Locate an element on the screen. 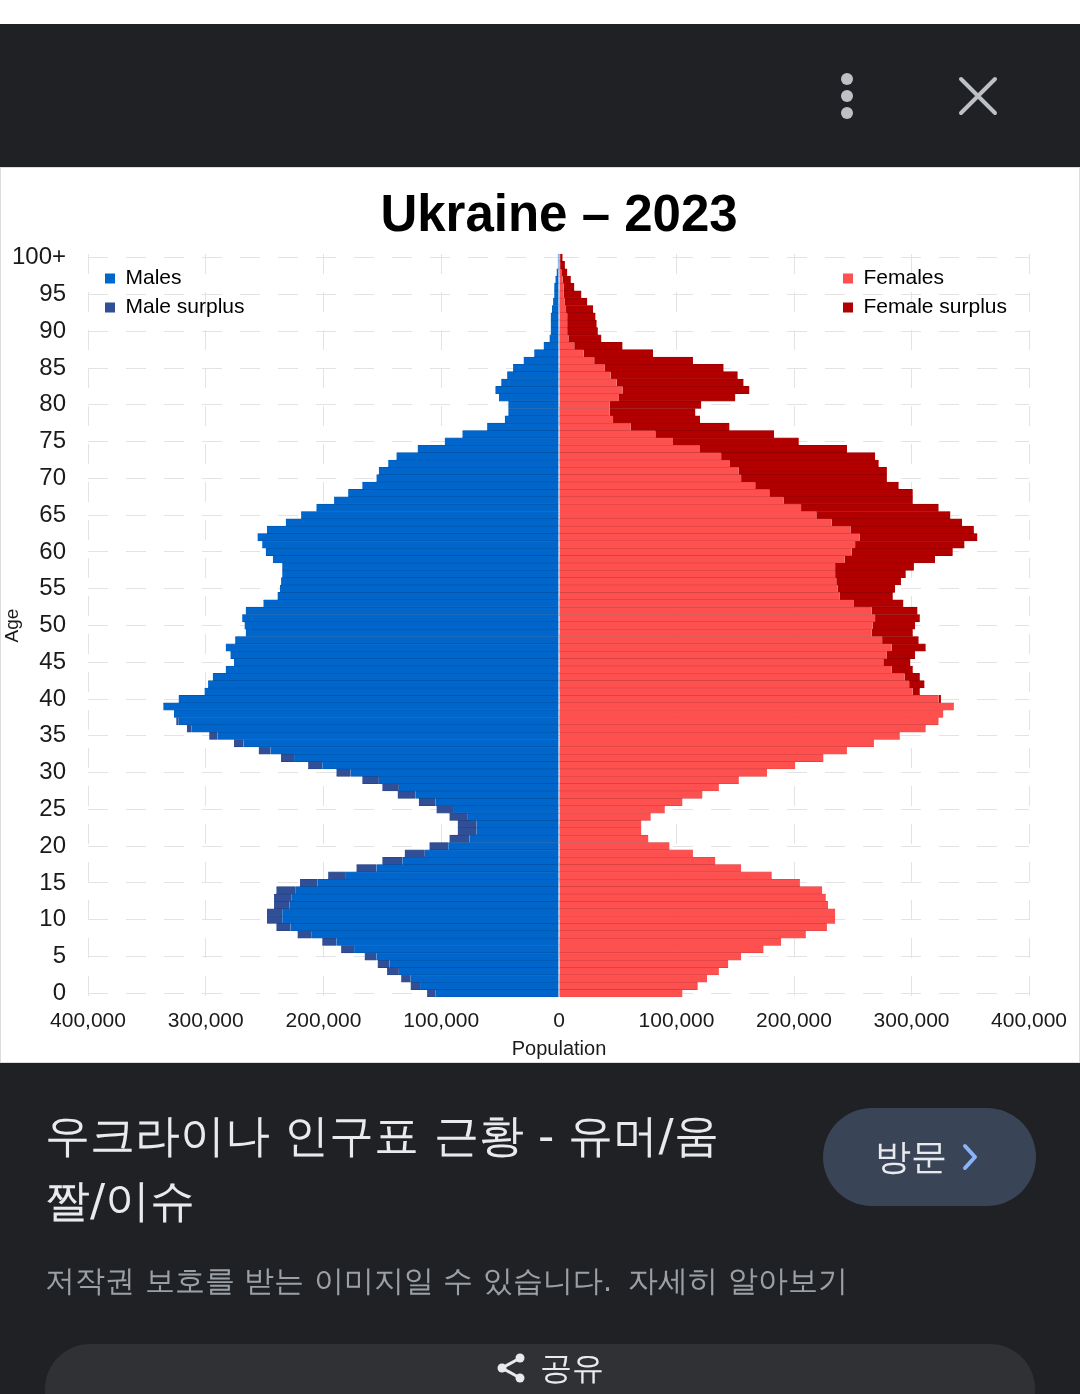  y-tick-label: 60 is located at coordinates (52, 550).